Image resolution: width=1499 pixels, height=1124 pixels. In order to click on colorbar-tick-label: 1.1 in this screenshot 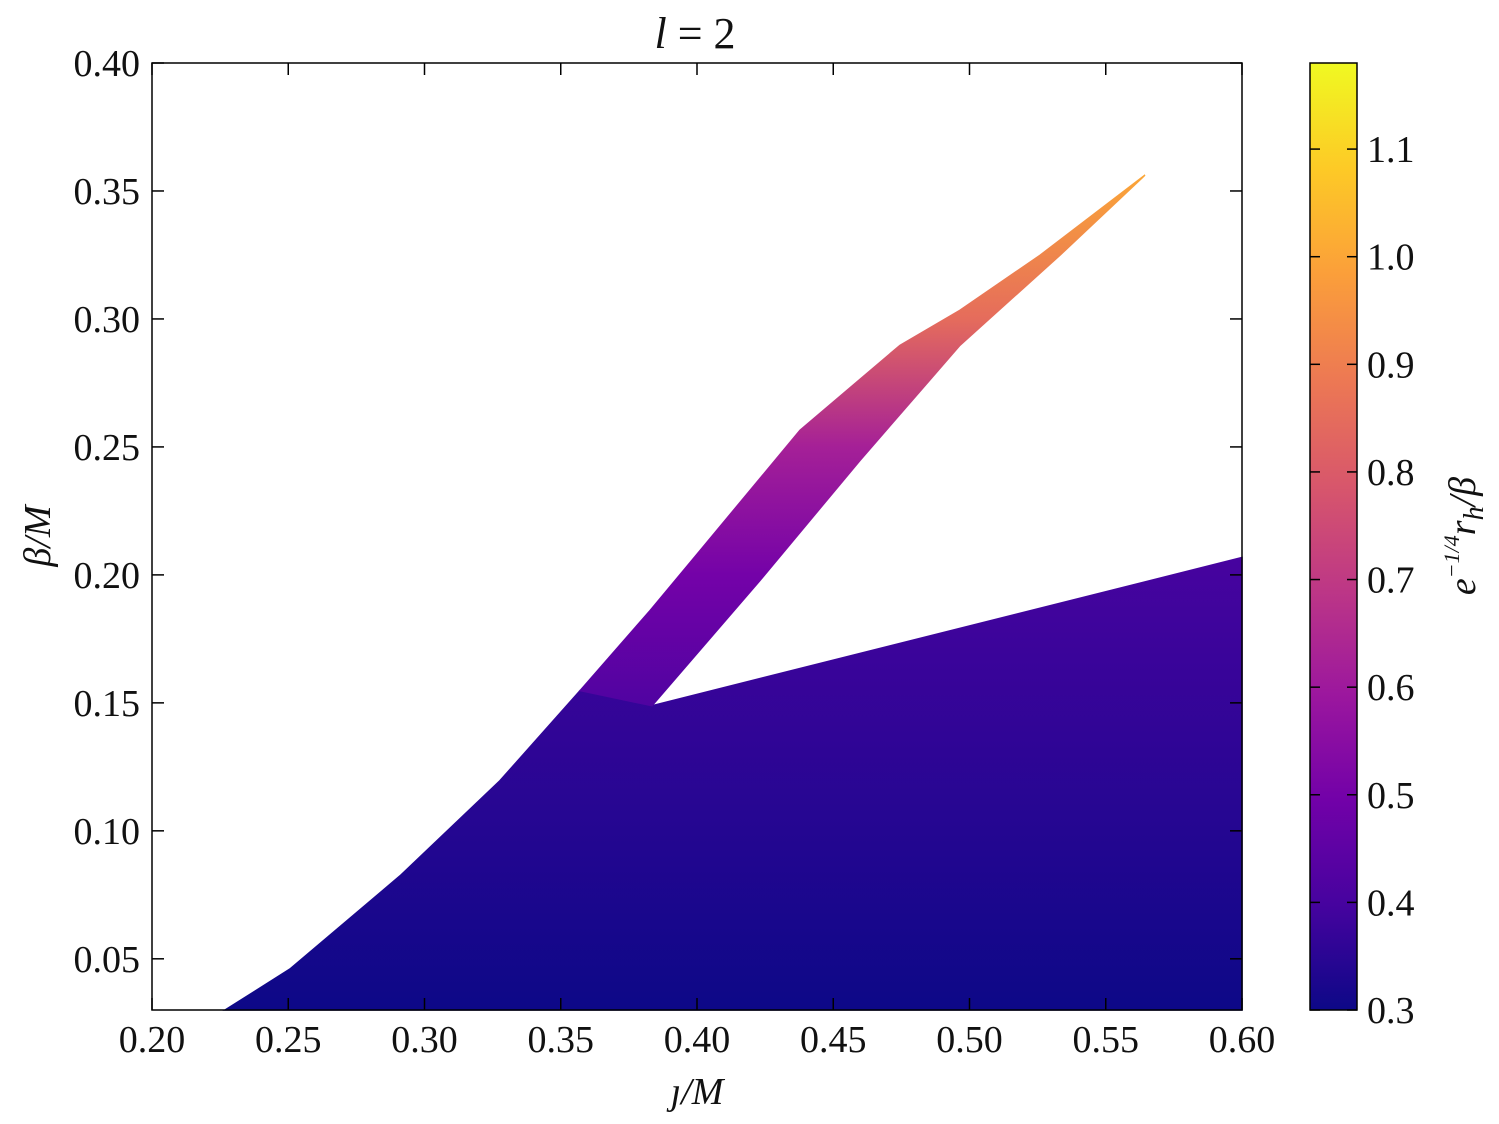, I will do `click(1391, 150)`.